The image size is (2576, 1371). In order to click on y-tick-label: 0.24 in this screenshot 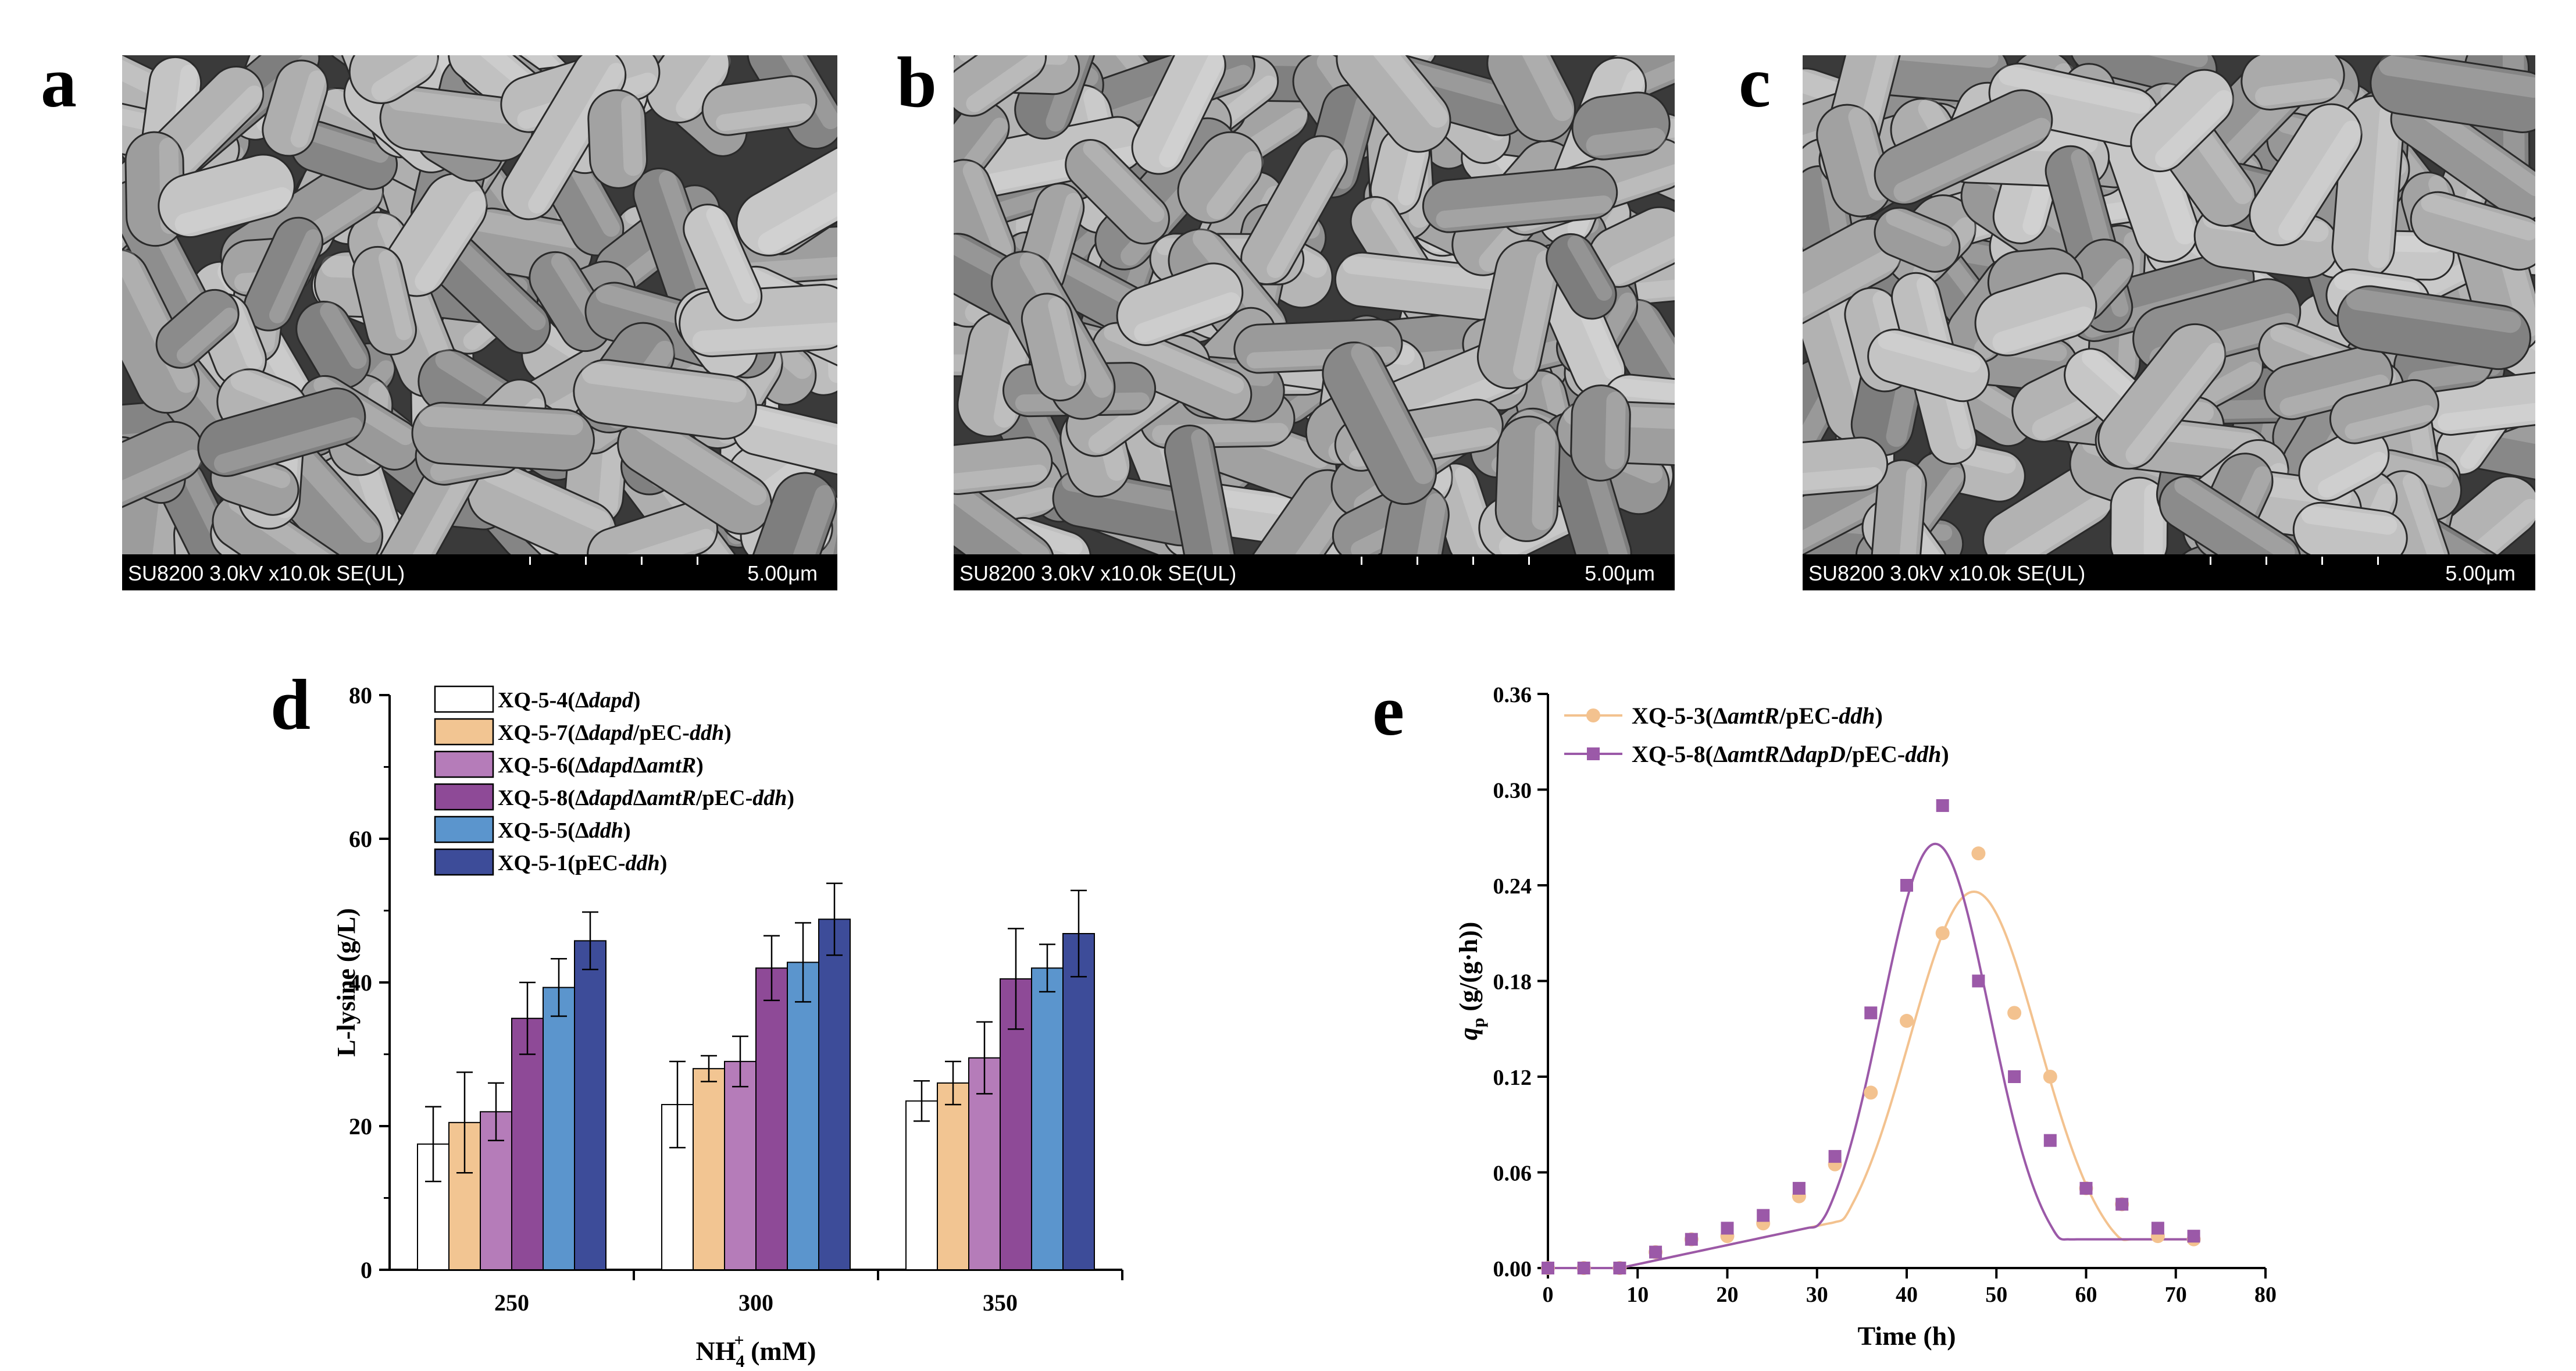, I will do `click(1513, 886)`.